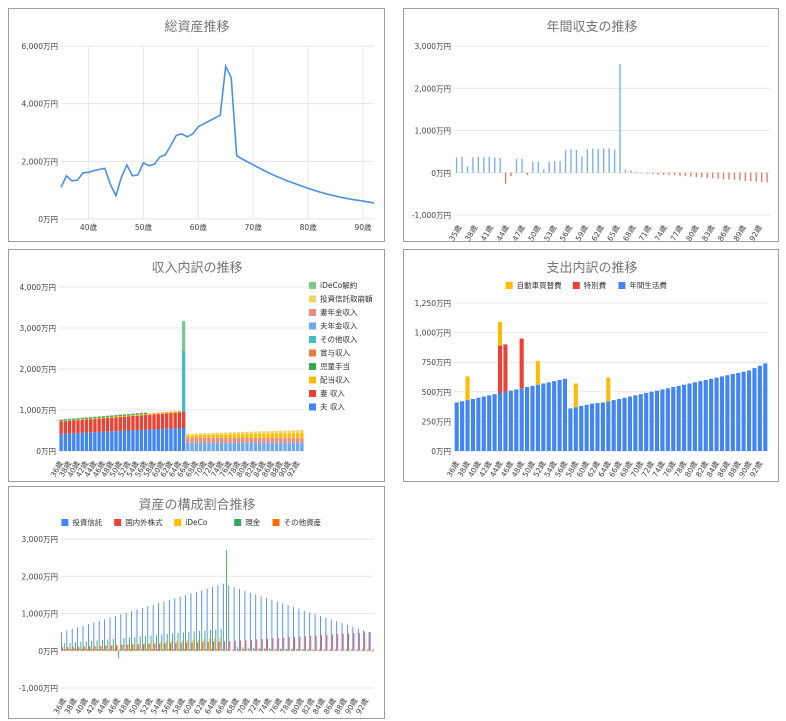 Image resolution: width=786 pixels, height=721 pixels. I want to click on y-tick-label: 1,000万円, so click(433, 333).